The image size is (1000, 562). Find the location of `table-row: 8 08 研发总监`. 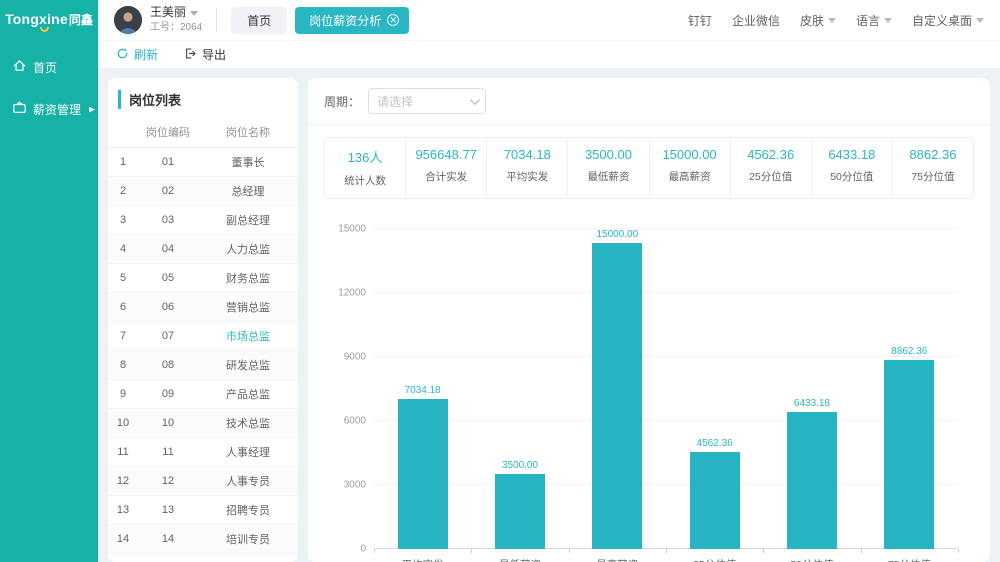

table-row: 8 08 研发总监 is located at coordinates (203, 365).